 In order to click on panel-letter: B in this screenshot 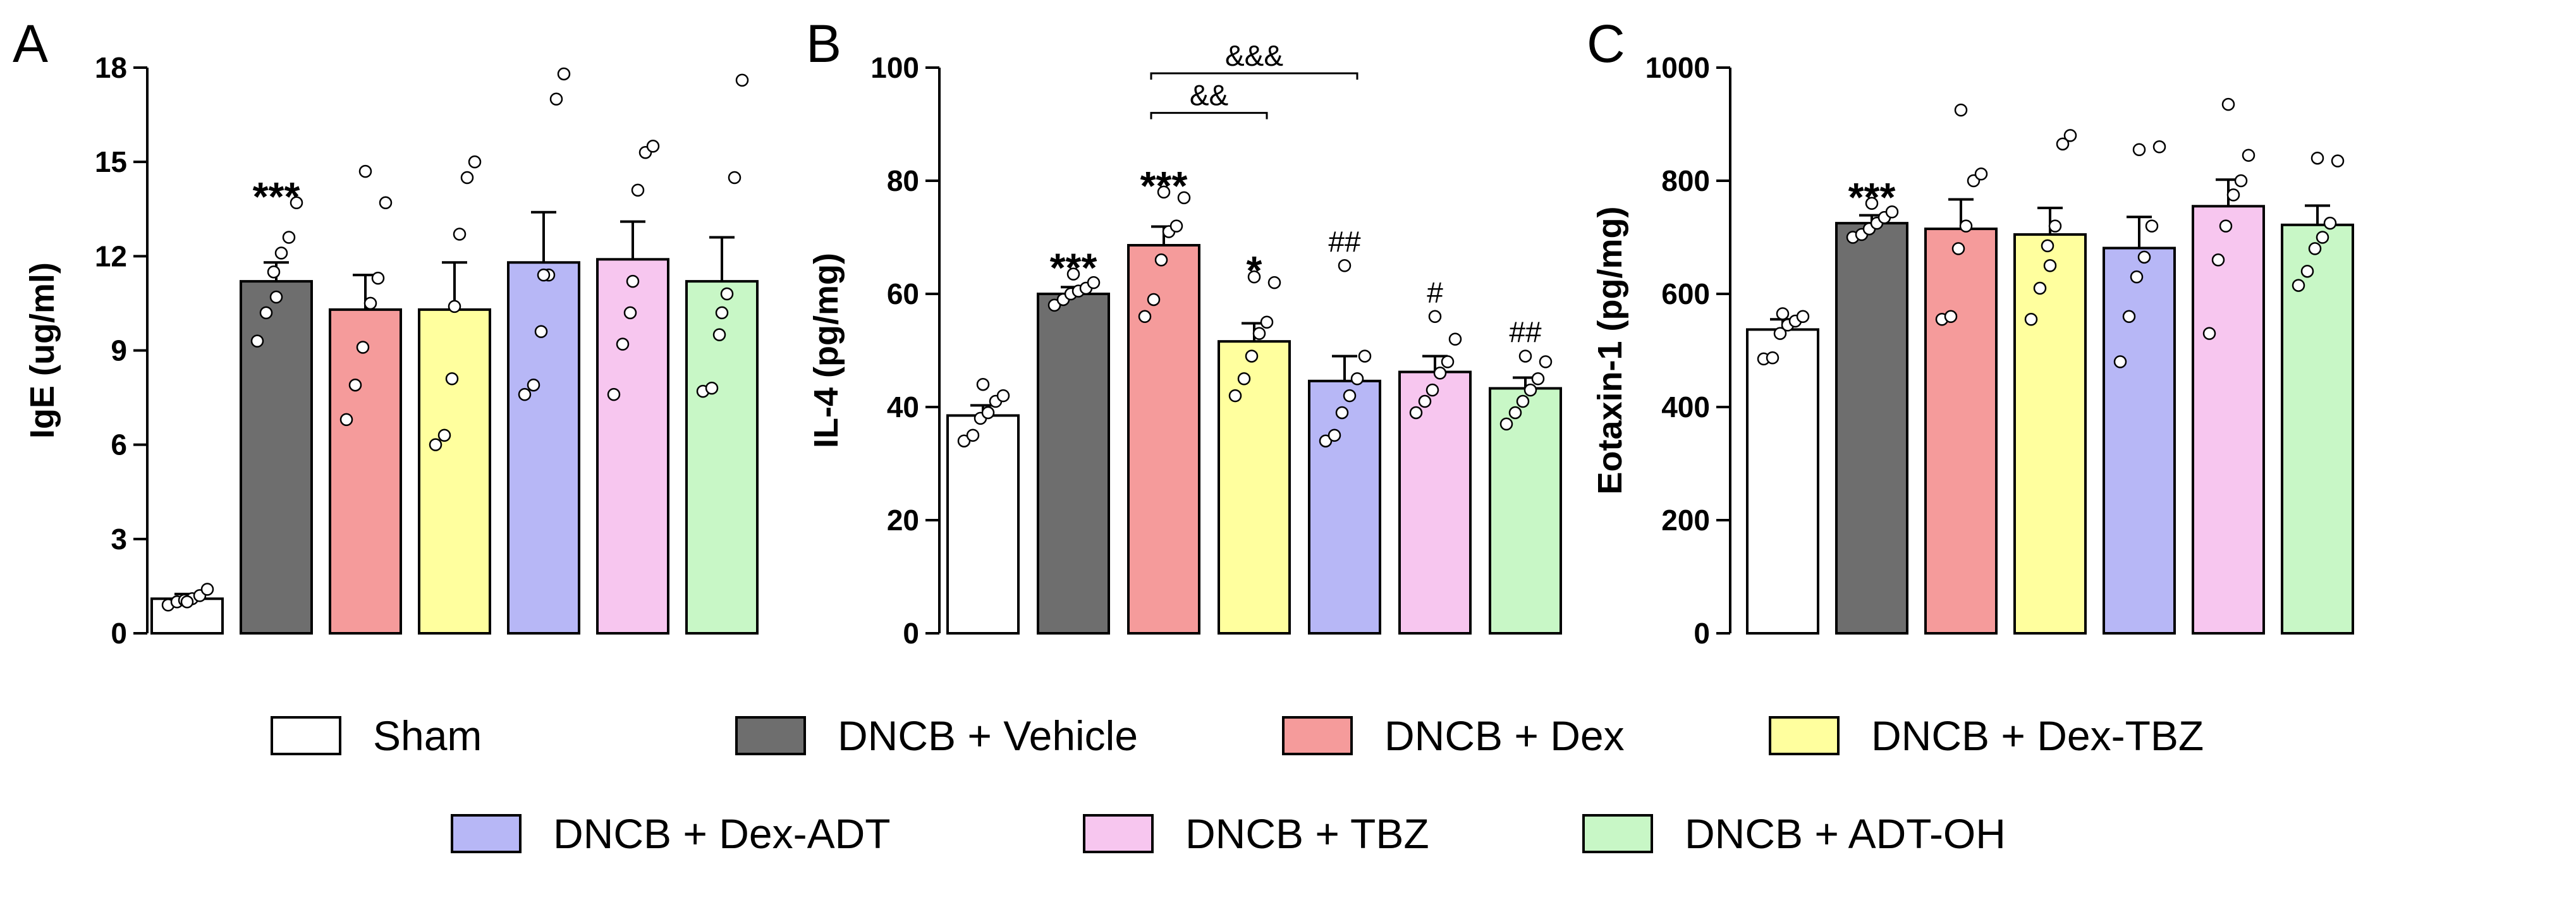, I will do `click(823, 44)`.